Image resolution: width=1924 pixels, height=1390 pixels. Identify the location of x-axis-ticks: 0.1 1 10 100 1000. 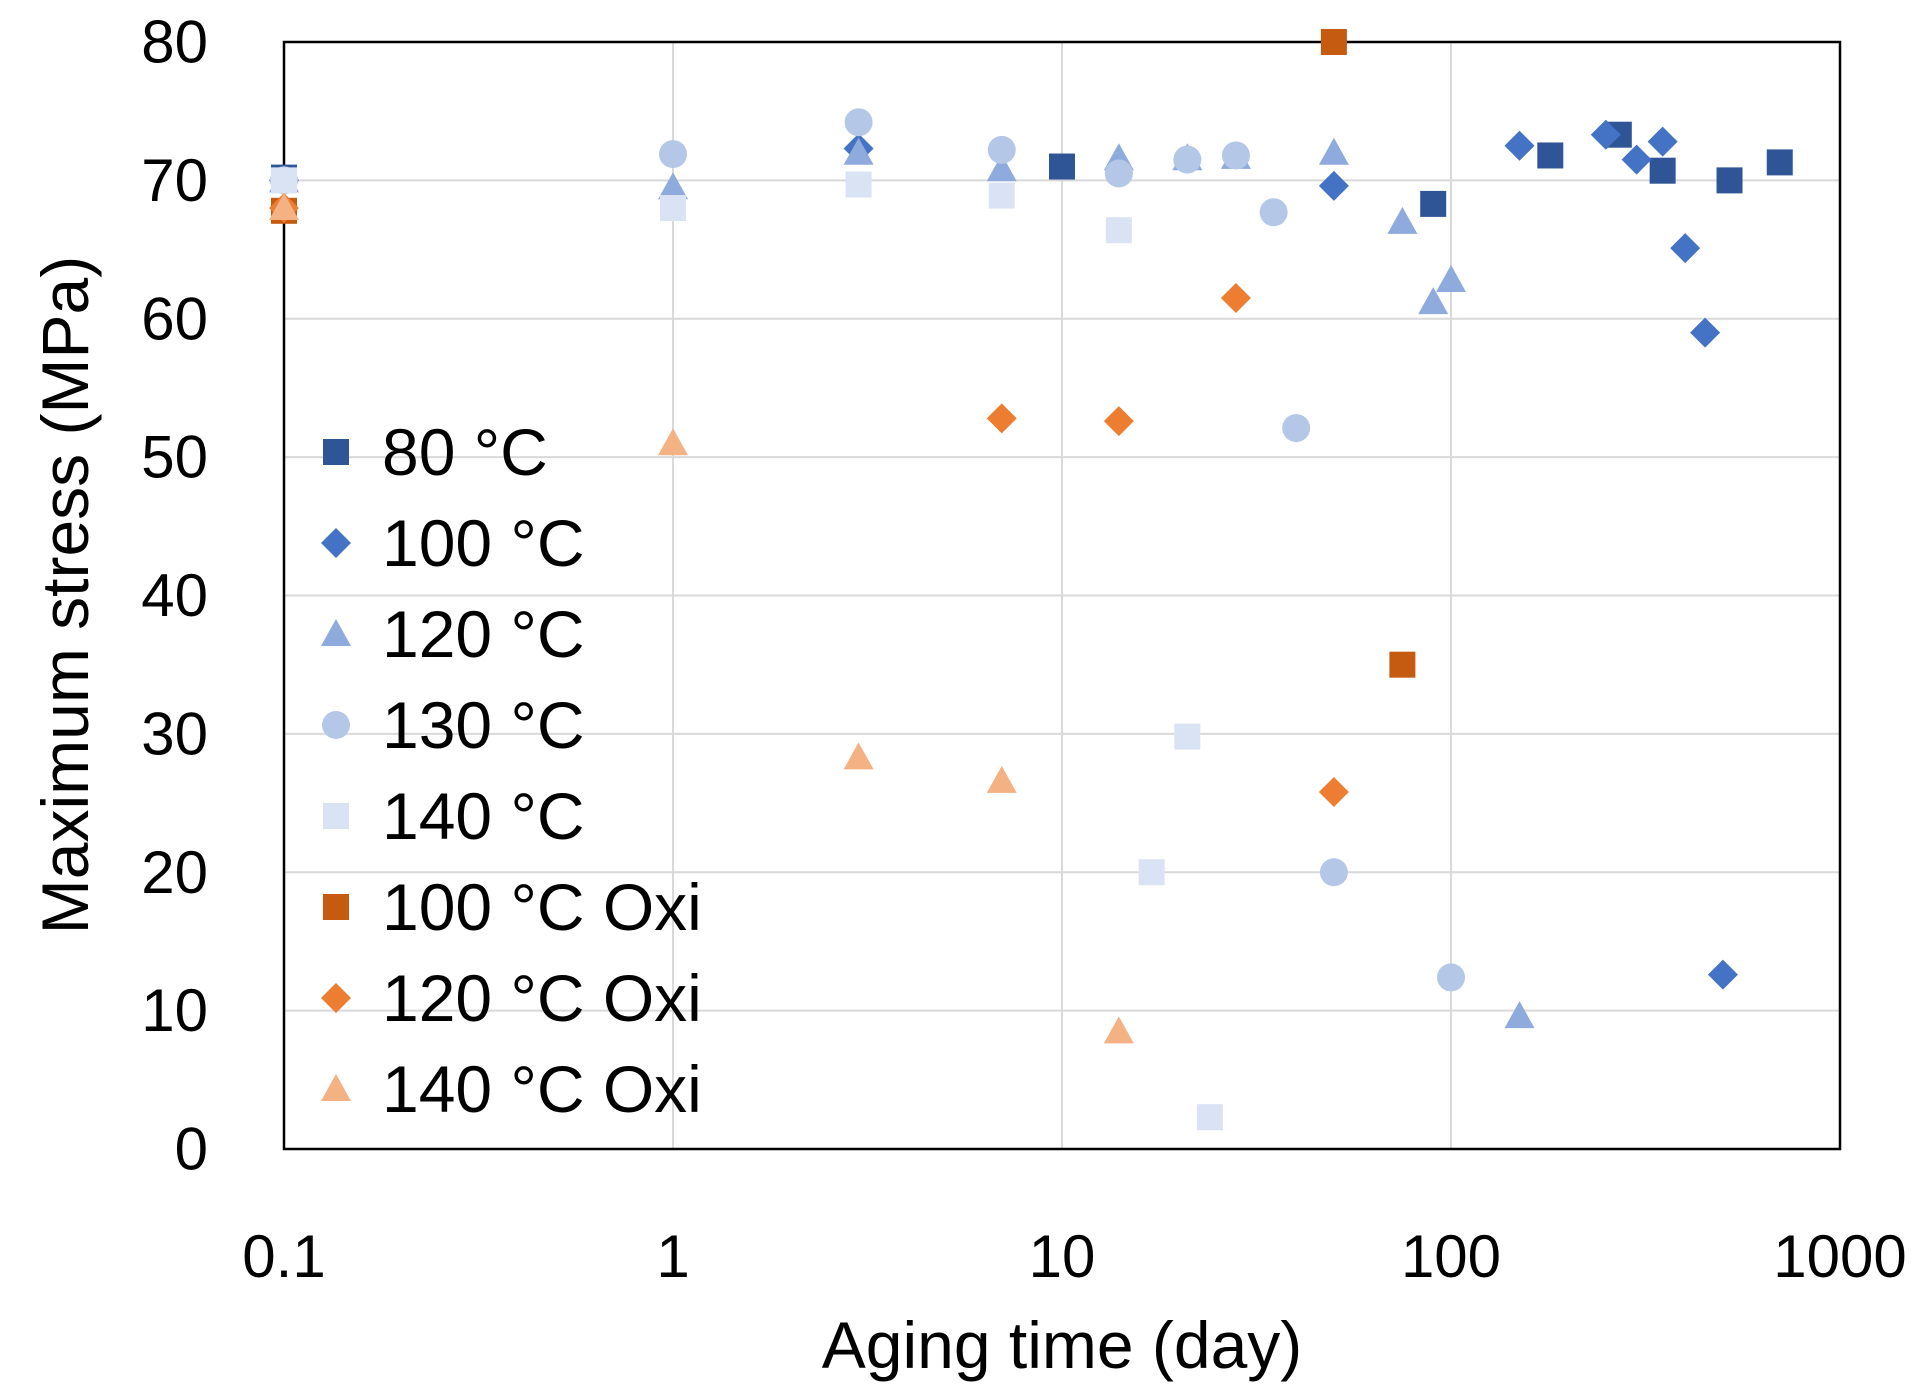
(1074, 1256).